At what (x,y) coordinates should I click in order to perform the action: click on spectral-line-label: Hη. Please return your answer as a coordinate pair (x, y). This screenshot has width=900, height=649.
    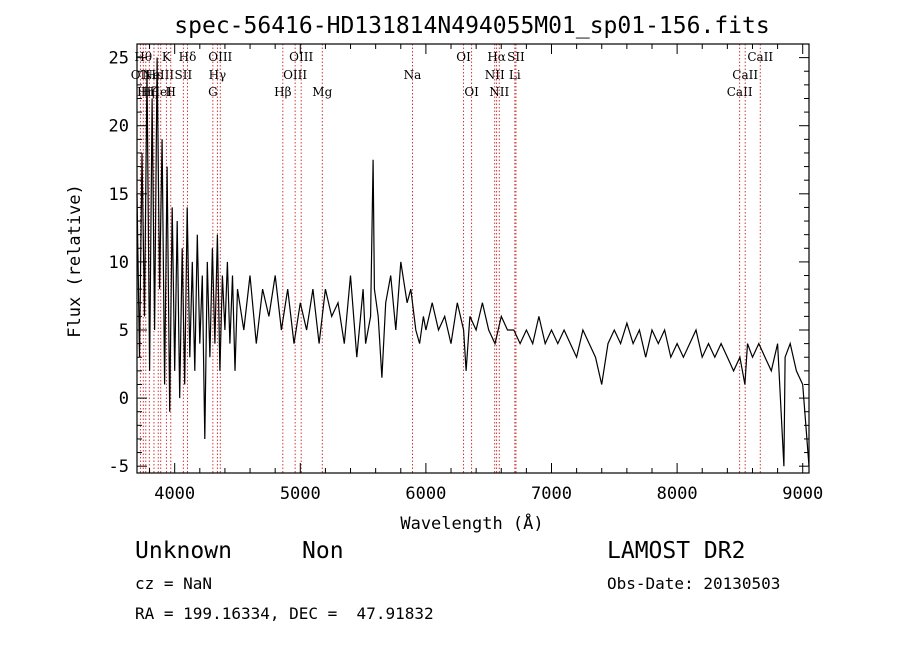
    Looking at the image, I should click on (146, 92).